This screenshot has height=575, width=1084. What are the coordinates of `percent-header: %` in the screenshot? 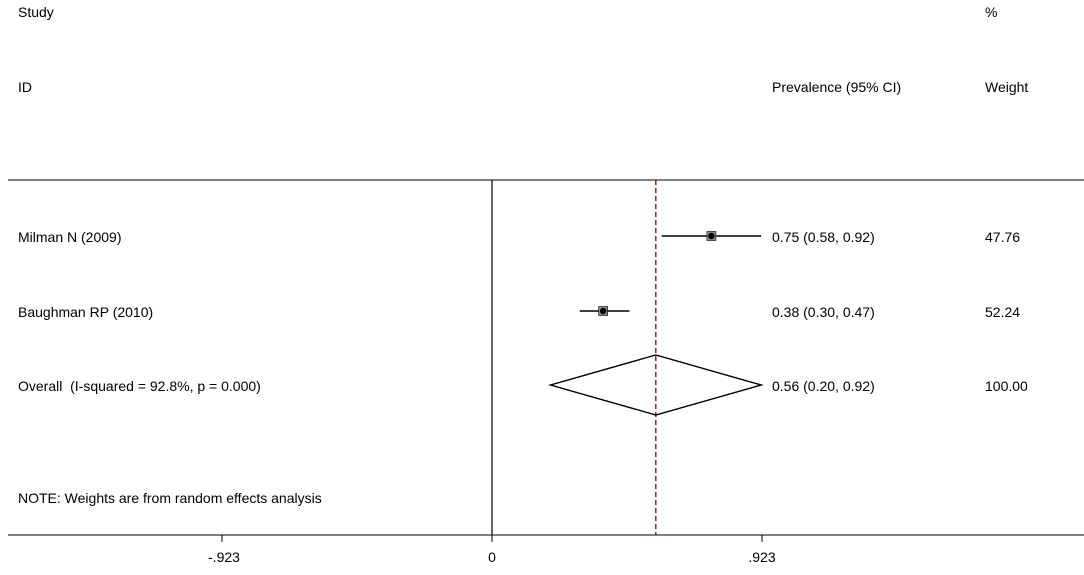 It's located at (991, 12).